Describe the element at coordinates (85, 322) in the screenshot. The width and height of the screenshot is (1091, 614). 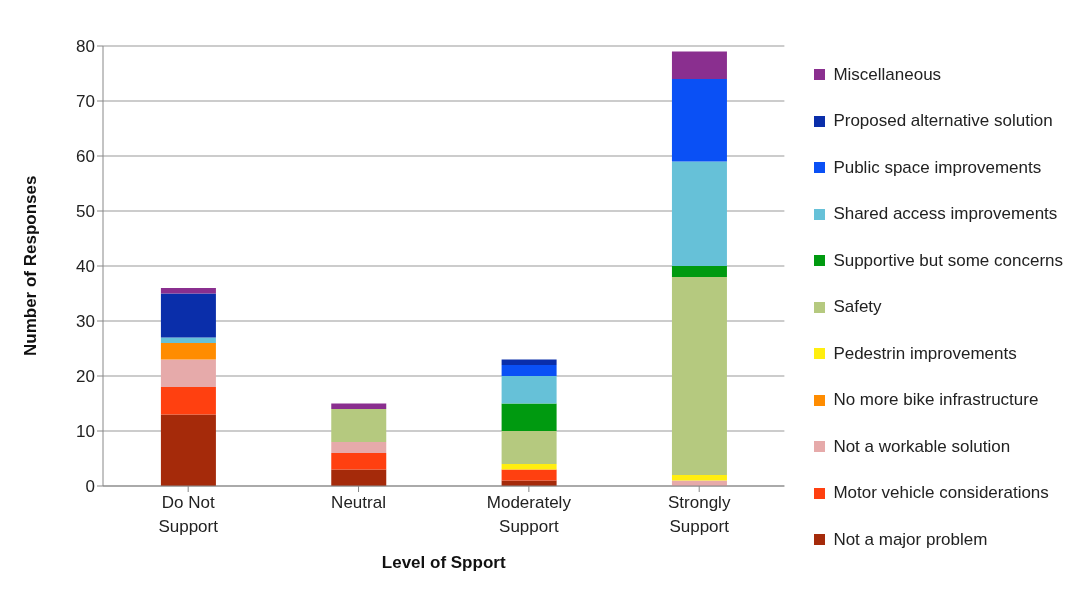
I see `y-tick-label: 30` at that location.